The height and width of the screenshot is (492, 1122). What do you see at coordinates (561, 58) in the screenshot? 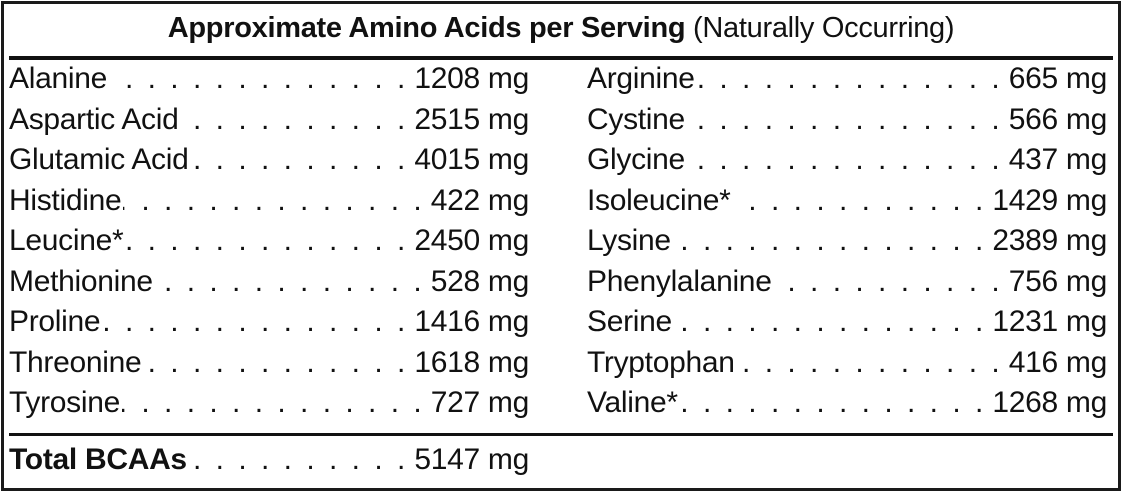
I see `title-divider` at bounding box center [561, 58].